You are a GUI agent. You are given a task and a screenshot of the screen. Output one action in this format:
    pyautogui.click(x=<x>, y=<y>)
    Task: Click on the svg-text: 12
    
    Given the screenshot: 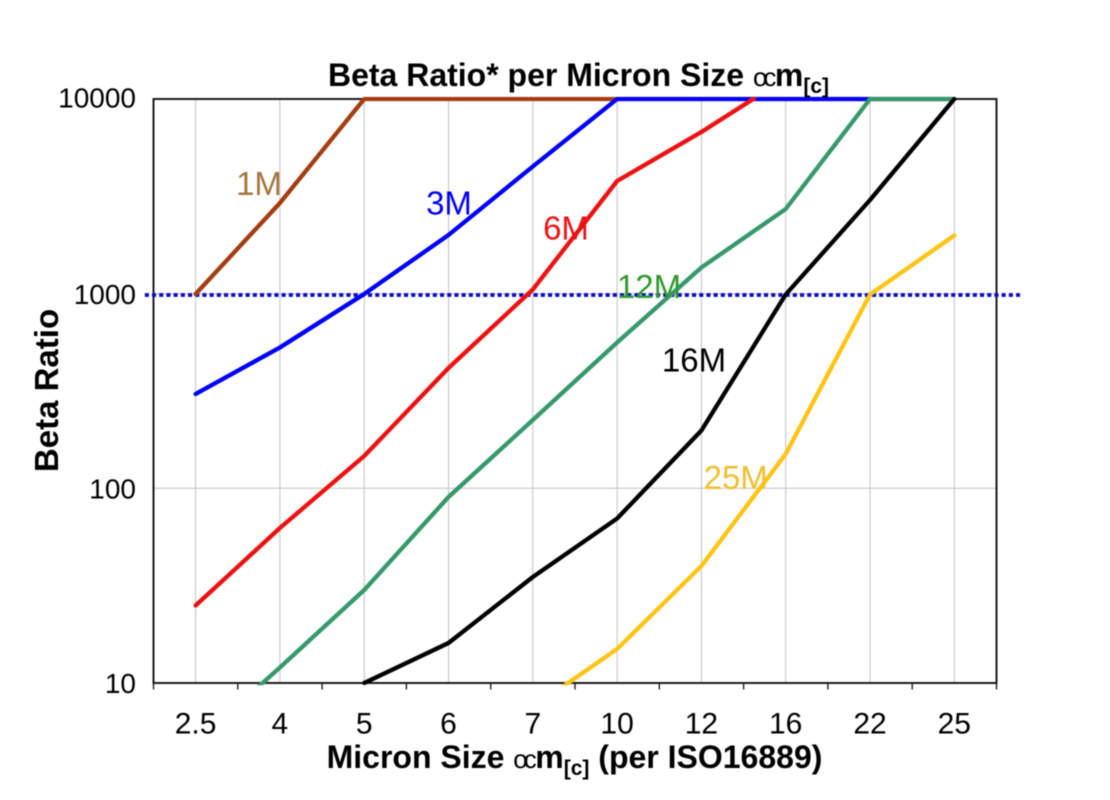 What is the action you would take?
    pyautogui.click(x=701, y=724)
    